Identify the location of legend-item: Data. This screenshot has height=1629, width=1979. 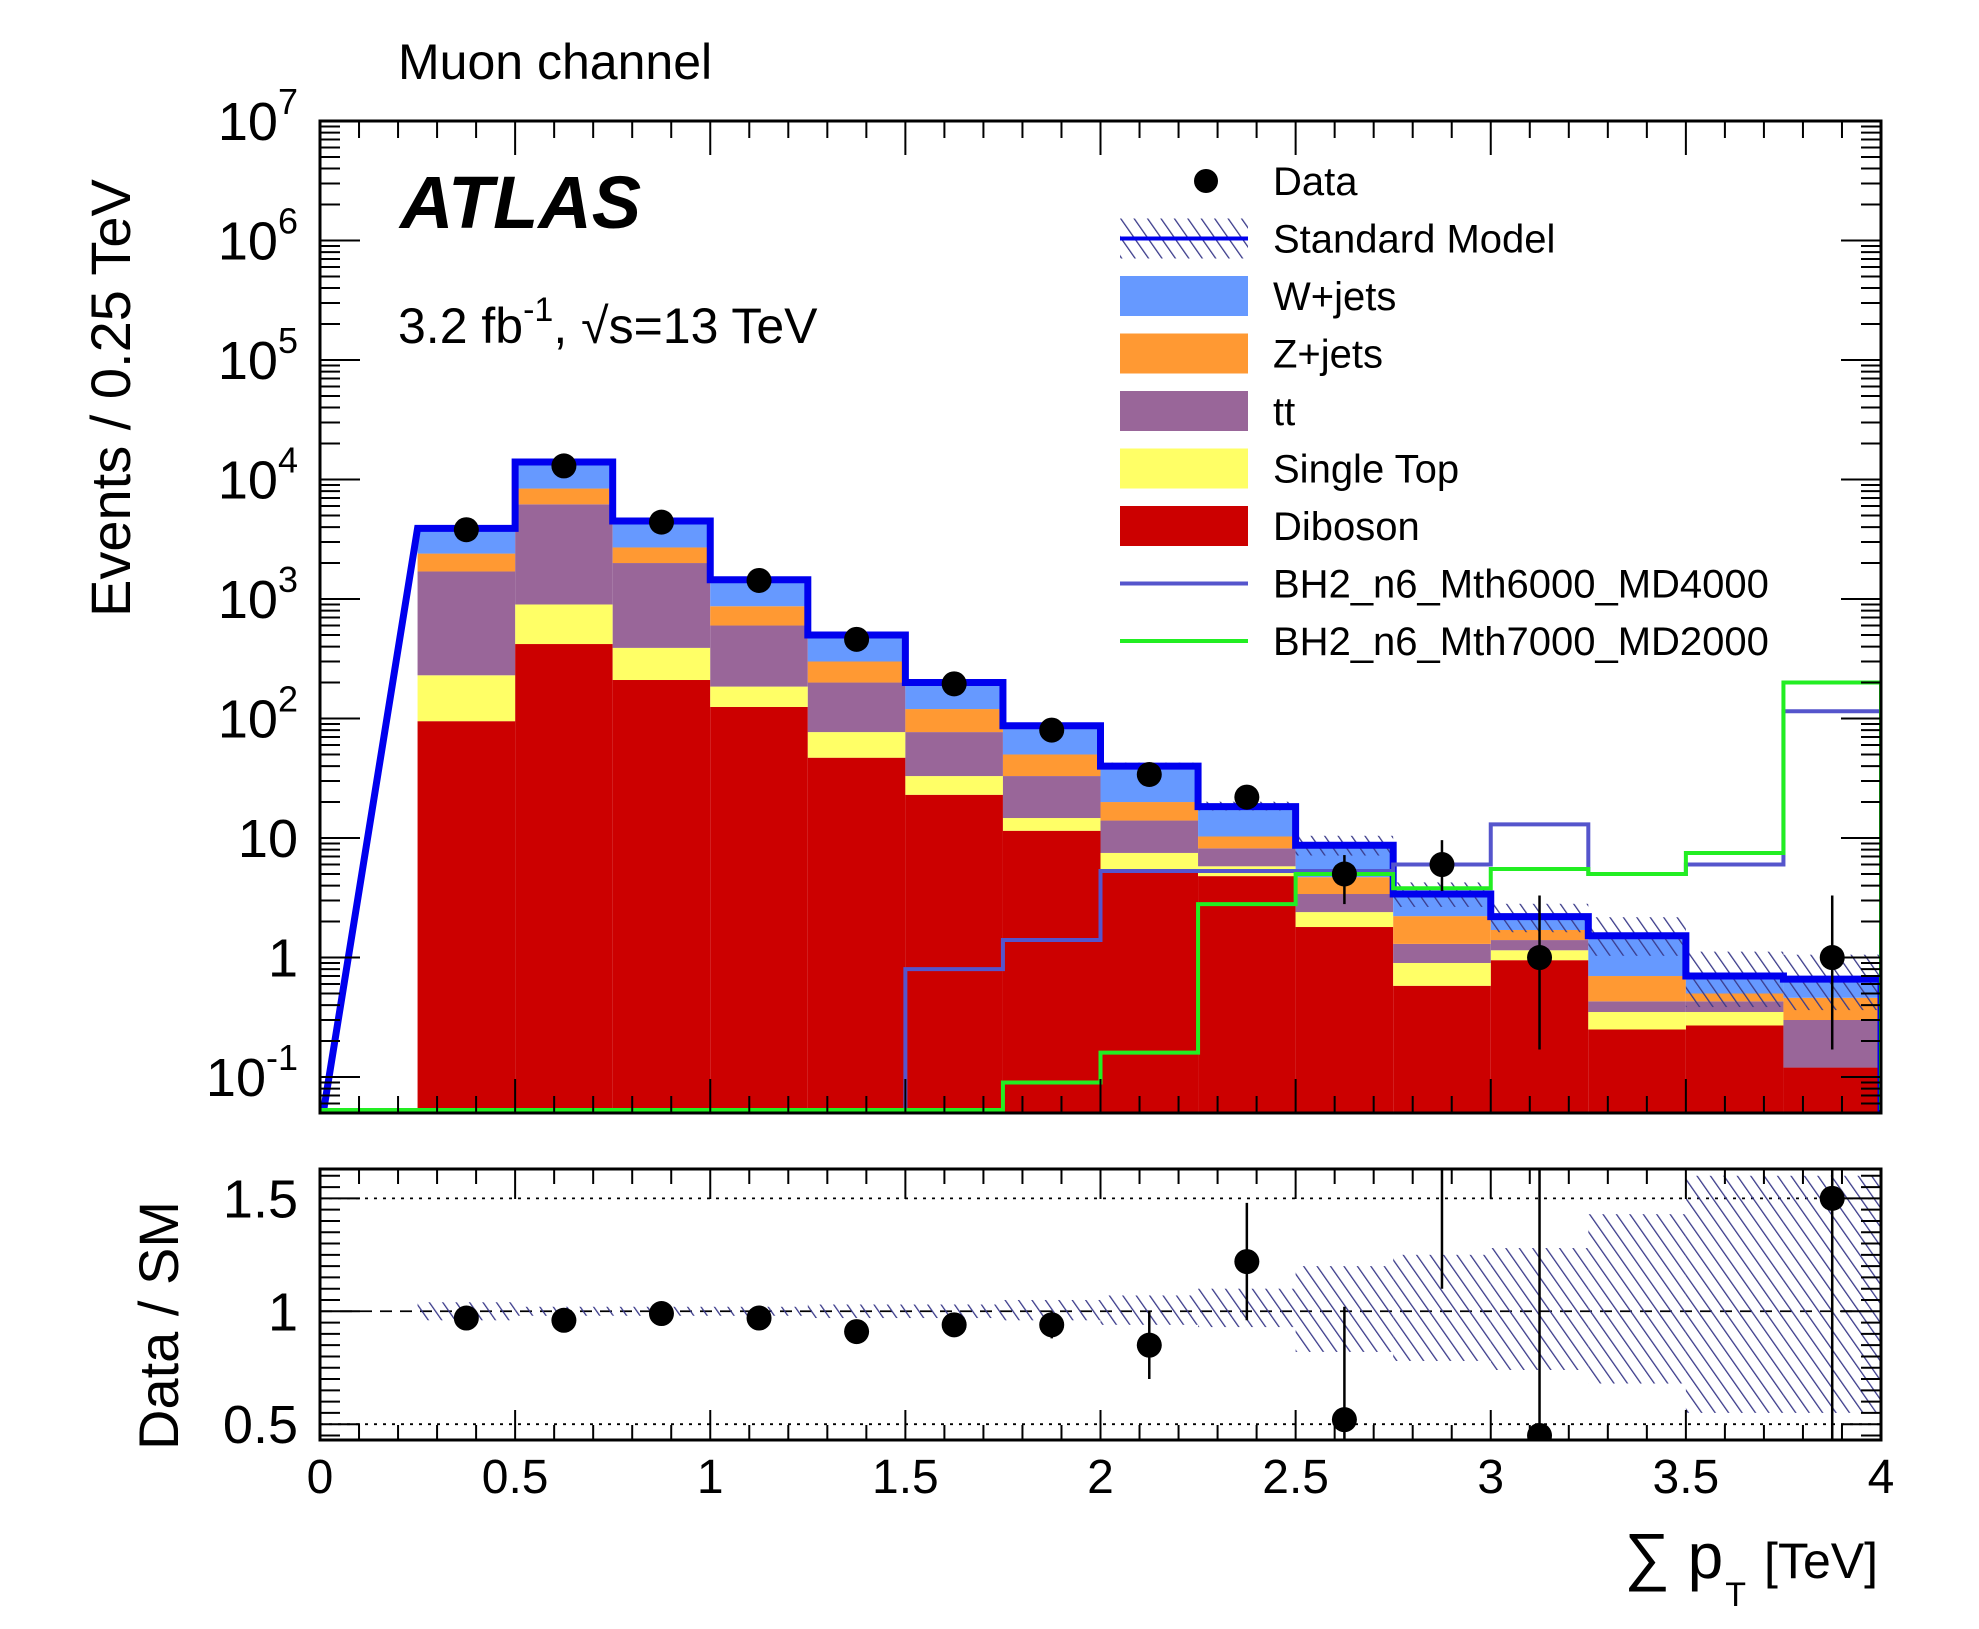
(1276, 182).